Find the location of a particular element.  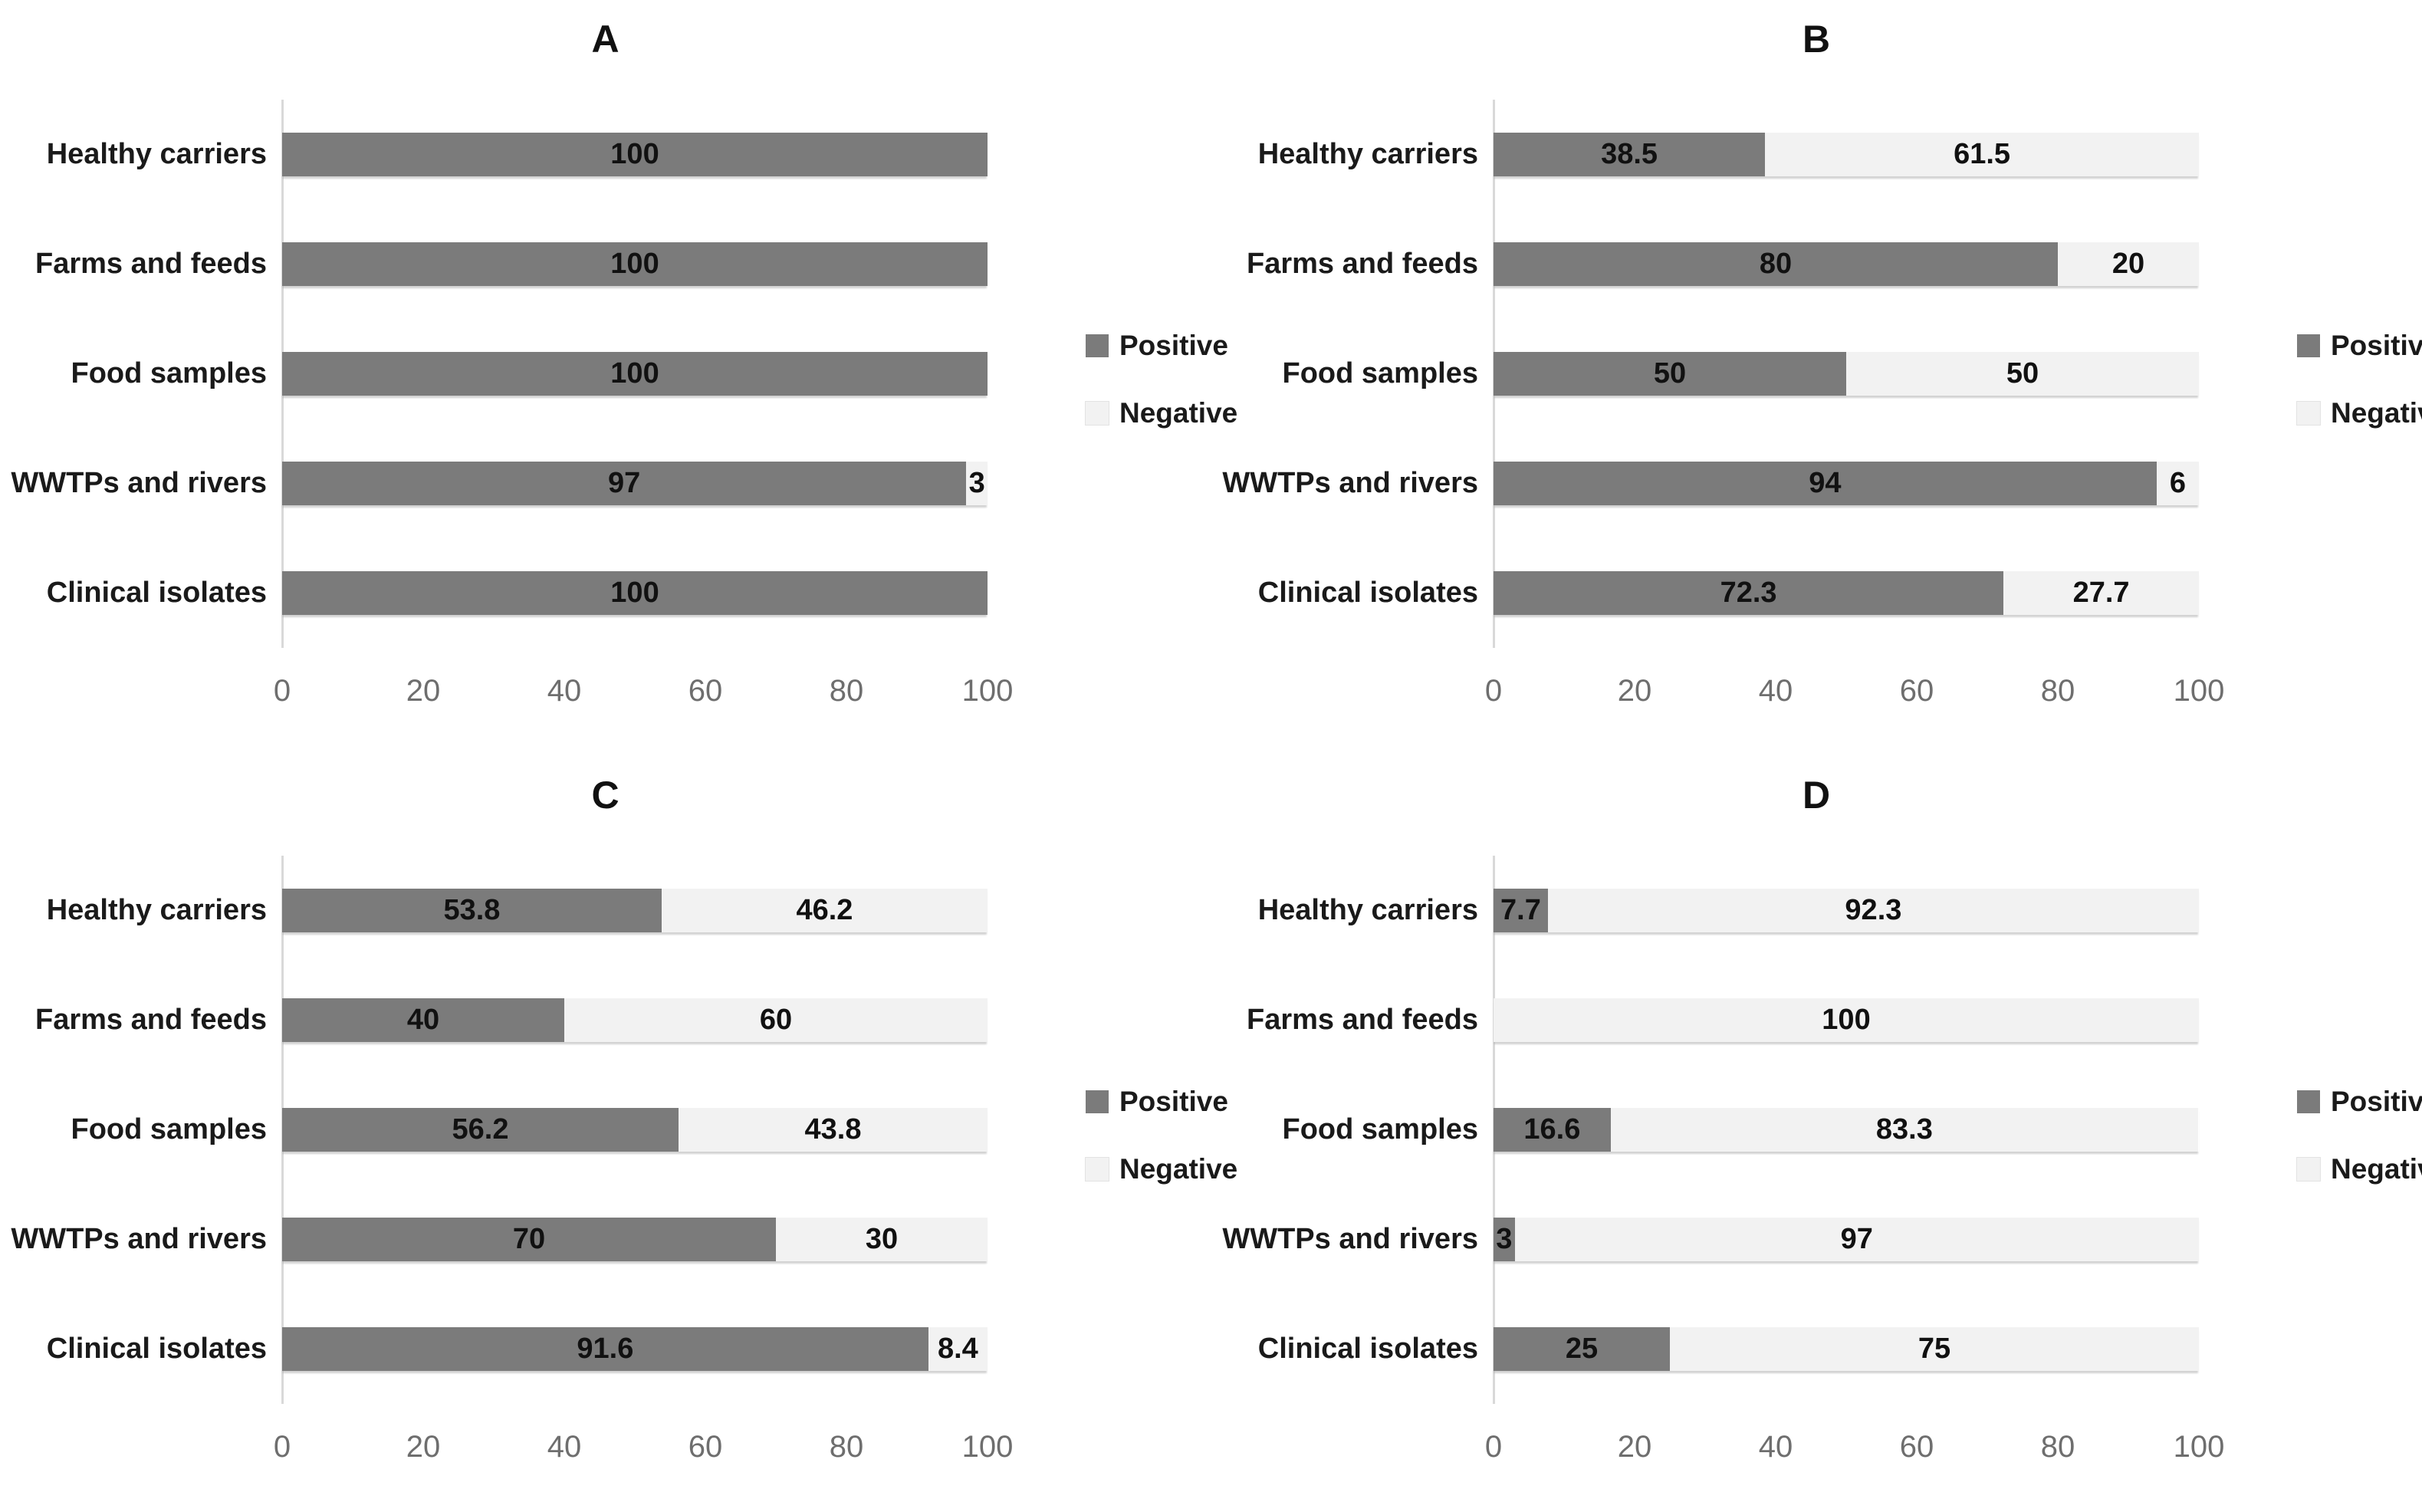

bar-segment-negative-value-label: 30 is located at coordinates (882, 1239).